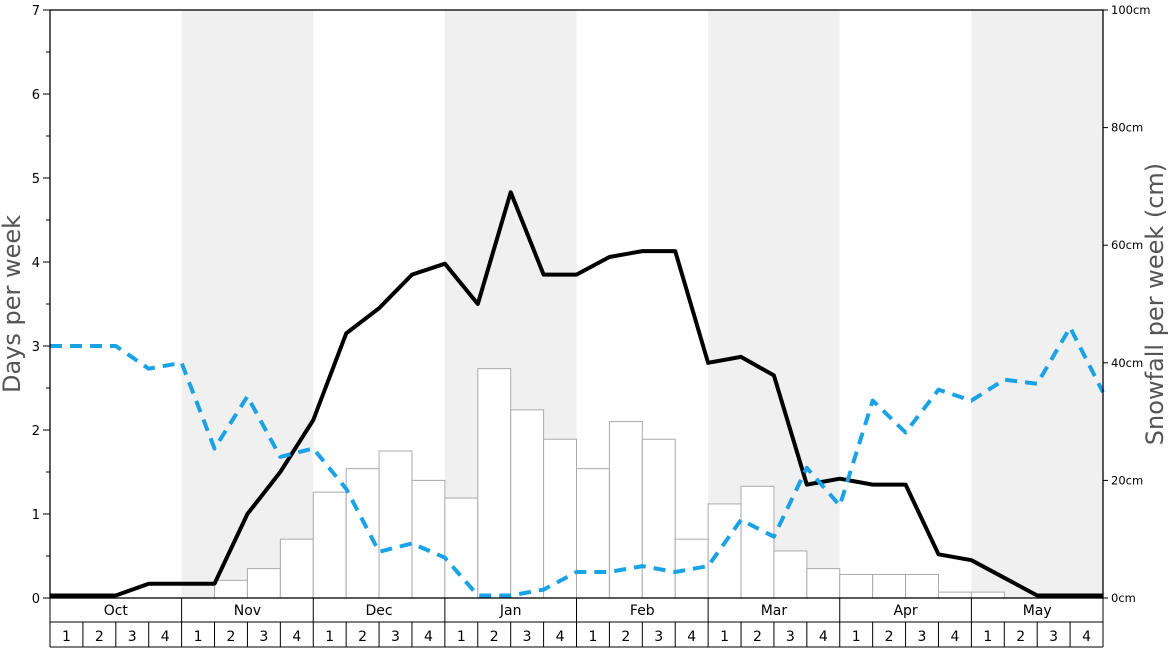 The height and width of the screenshot is (648, 1168). I want to click on left-axis: 0 1 2 3 4 5 6 7, so click(41, 305).